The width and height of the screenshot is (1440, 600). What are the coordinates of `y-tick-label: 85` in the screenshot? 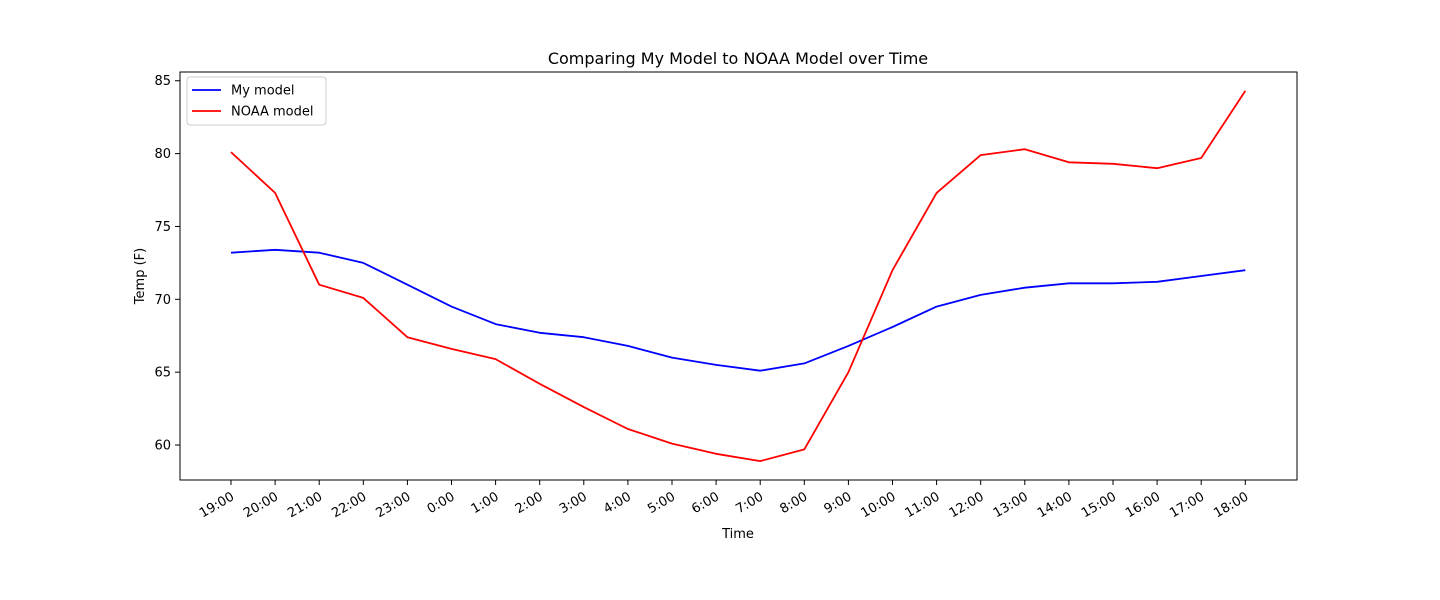 It's located at (162, 81).